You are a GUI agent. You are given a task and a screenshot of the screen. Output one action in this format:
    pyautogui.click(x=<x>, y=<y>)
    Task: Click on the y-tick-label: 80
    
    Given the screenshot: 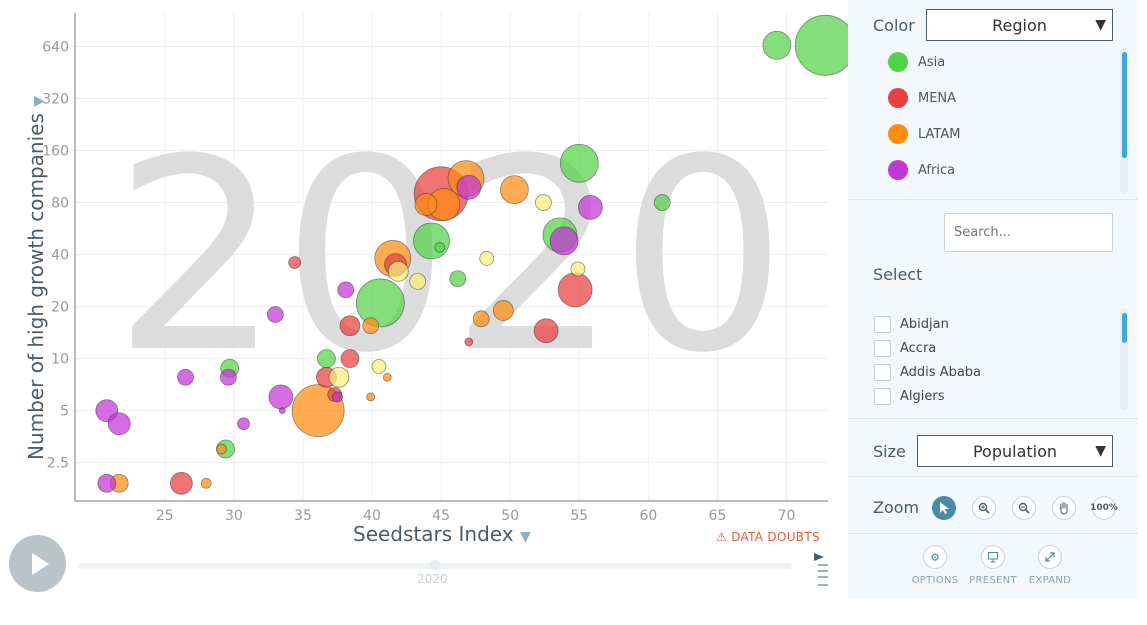 What is the action you would take?
    pyautogui.click(x=60, y=204)
    